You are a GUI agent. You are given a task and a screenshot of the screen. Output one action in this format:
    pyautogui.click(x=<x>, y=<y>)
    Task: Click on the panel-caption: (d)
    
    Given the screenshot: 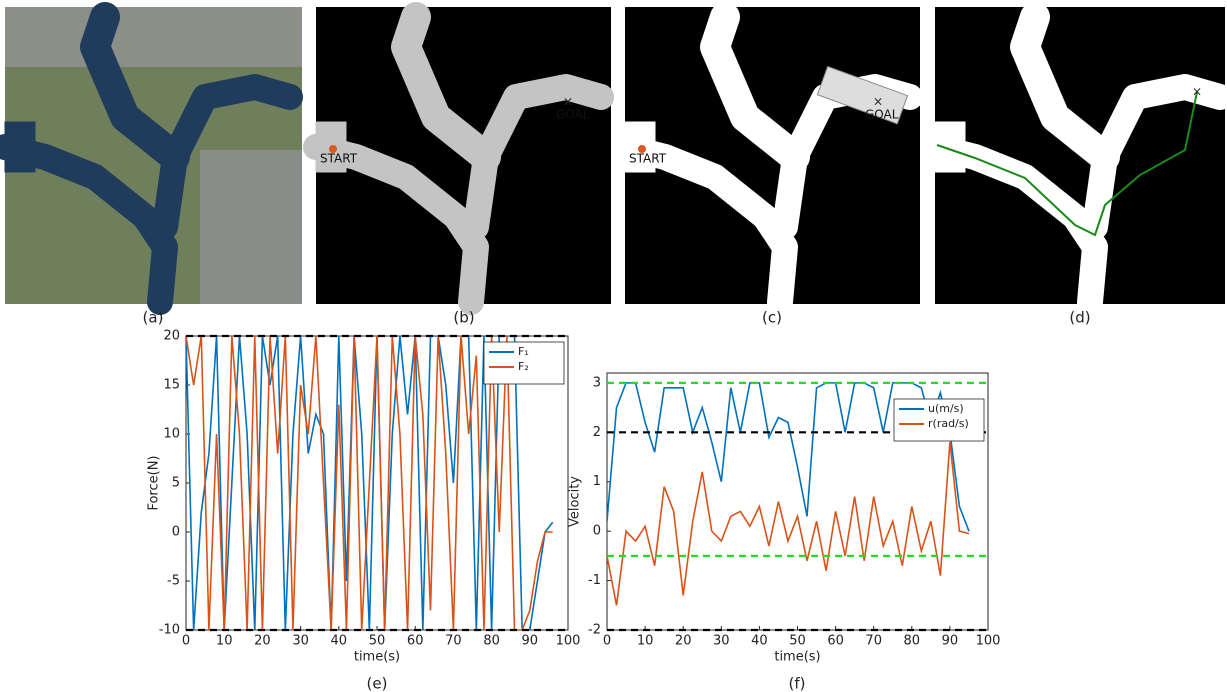 What is the action you would take?
    pyautogui.click(x=1079, y=318)
    